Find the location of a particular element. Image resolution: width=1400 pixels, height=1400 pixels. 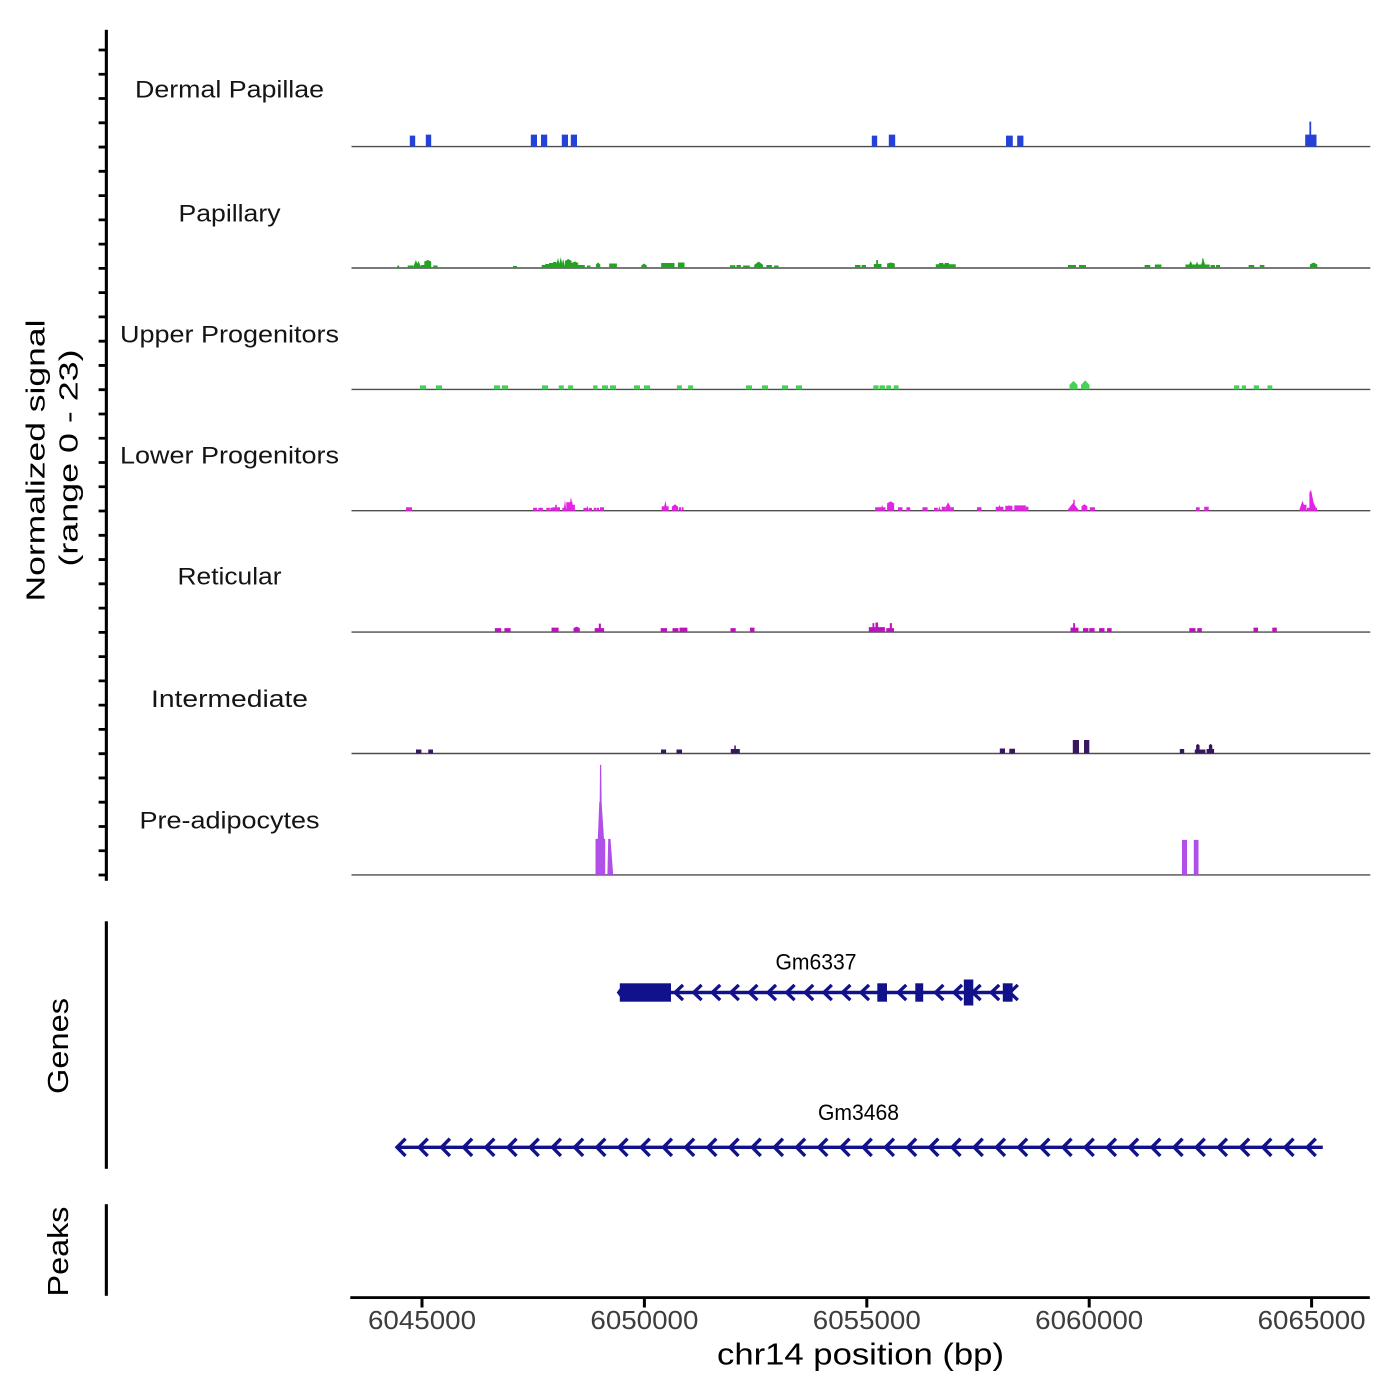

svg-text: Peaks is located at coordinates (59, 1252).